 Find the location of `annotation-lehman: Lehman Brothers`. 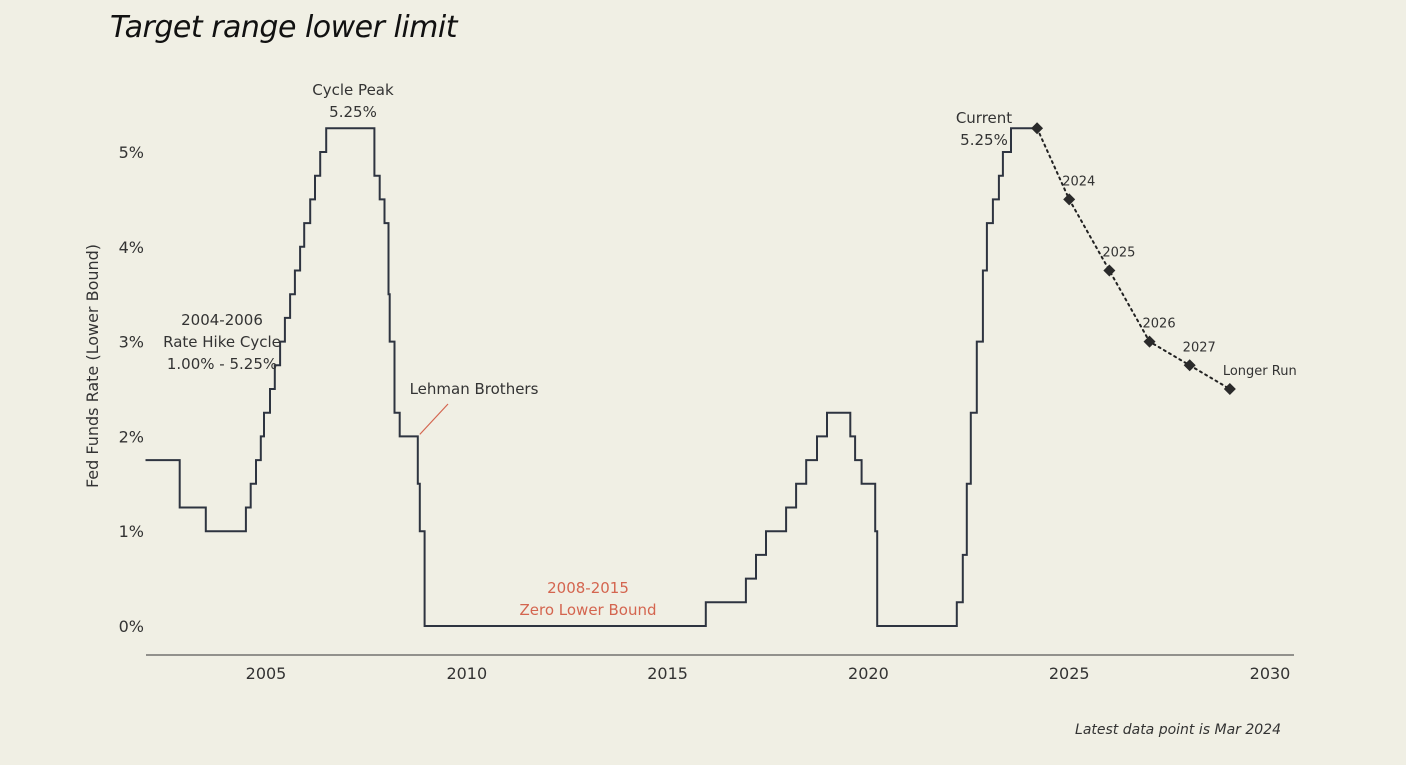

annotation-lehman: Lehman Brothers is located at coordinates (474, 389).